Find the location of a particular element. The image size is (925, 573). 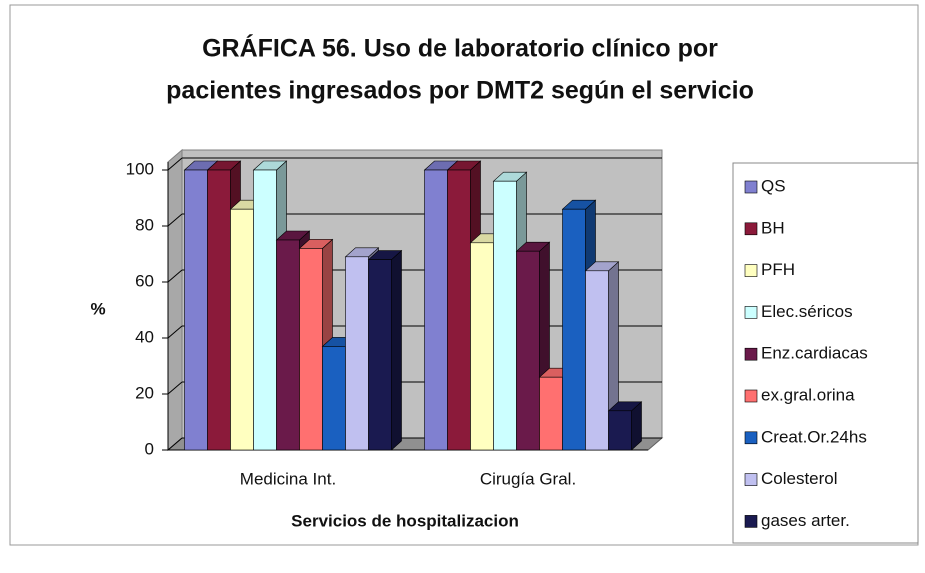

y-tick-label: 0 is located at coordinates (149, 448).